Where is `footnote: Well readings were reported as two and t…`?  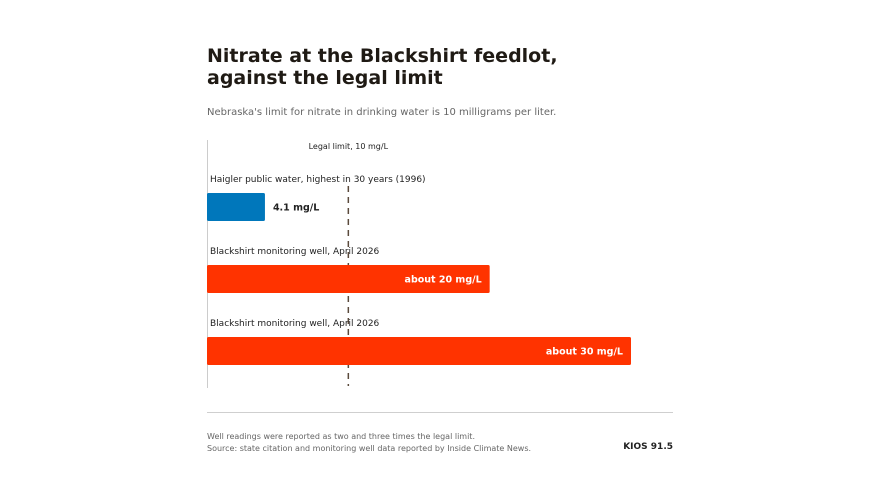
footnote: Well readings were reported as two and t… is located at coordinates (369, 443).